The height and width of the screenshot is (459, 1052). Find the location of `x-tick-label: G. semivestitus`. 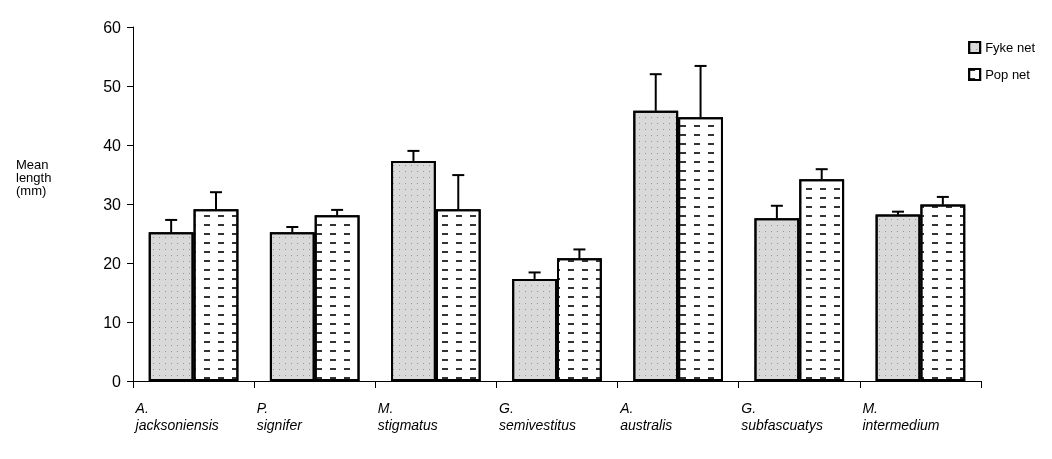

x-tick-label: G. semivestitus is located at coordinates (538, 416).